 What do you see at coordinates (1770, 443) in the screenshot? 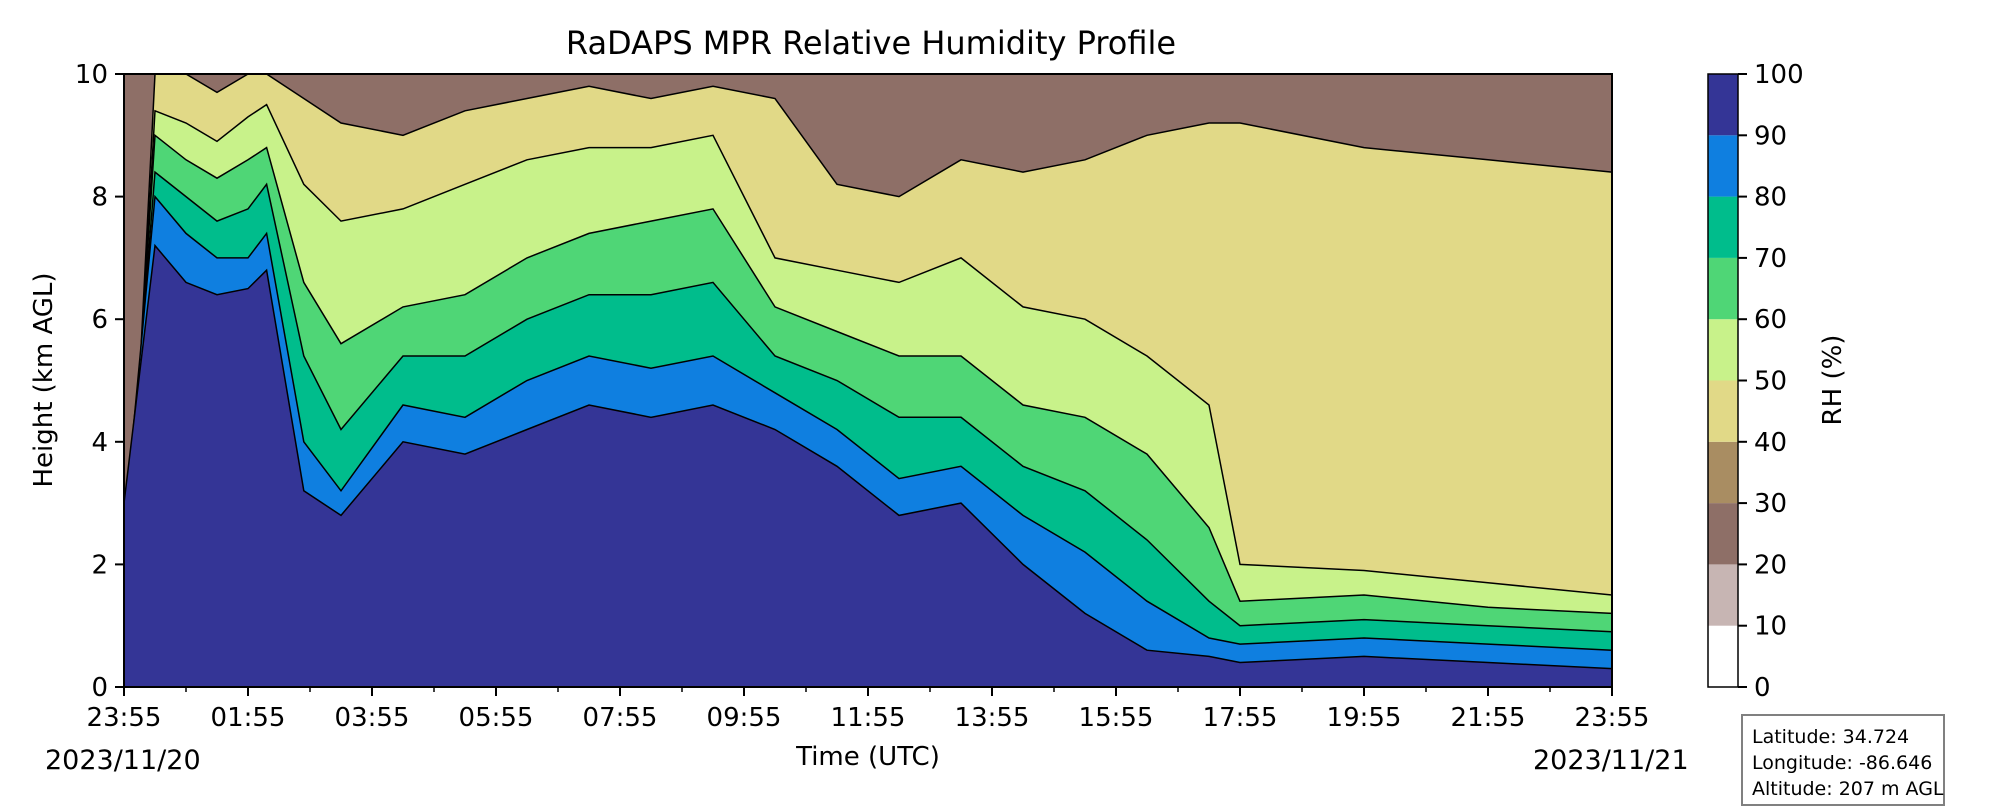
I see `colorbar-tick-label: 40` at bounding box center [1770, 443].